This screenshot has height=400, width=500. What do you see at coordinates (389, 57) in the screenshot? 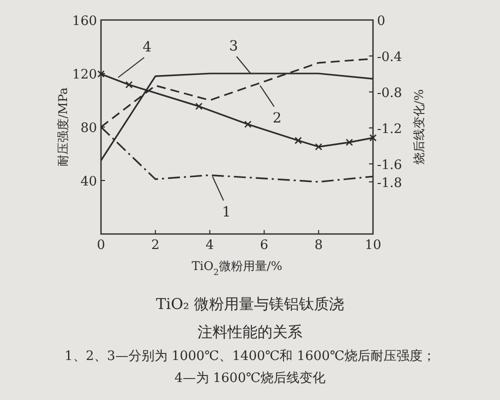
I see `y2-tick-label: -0.4` at bounding box center [389, 57].